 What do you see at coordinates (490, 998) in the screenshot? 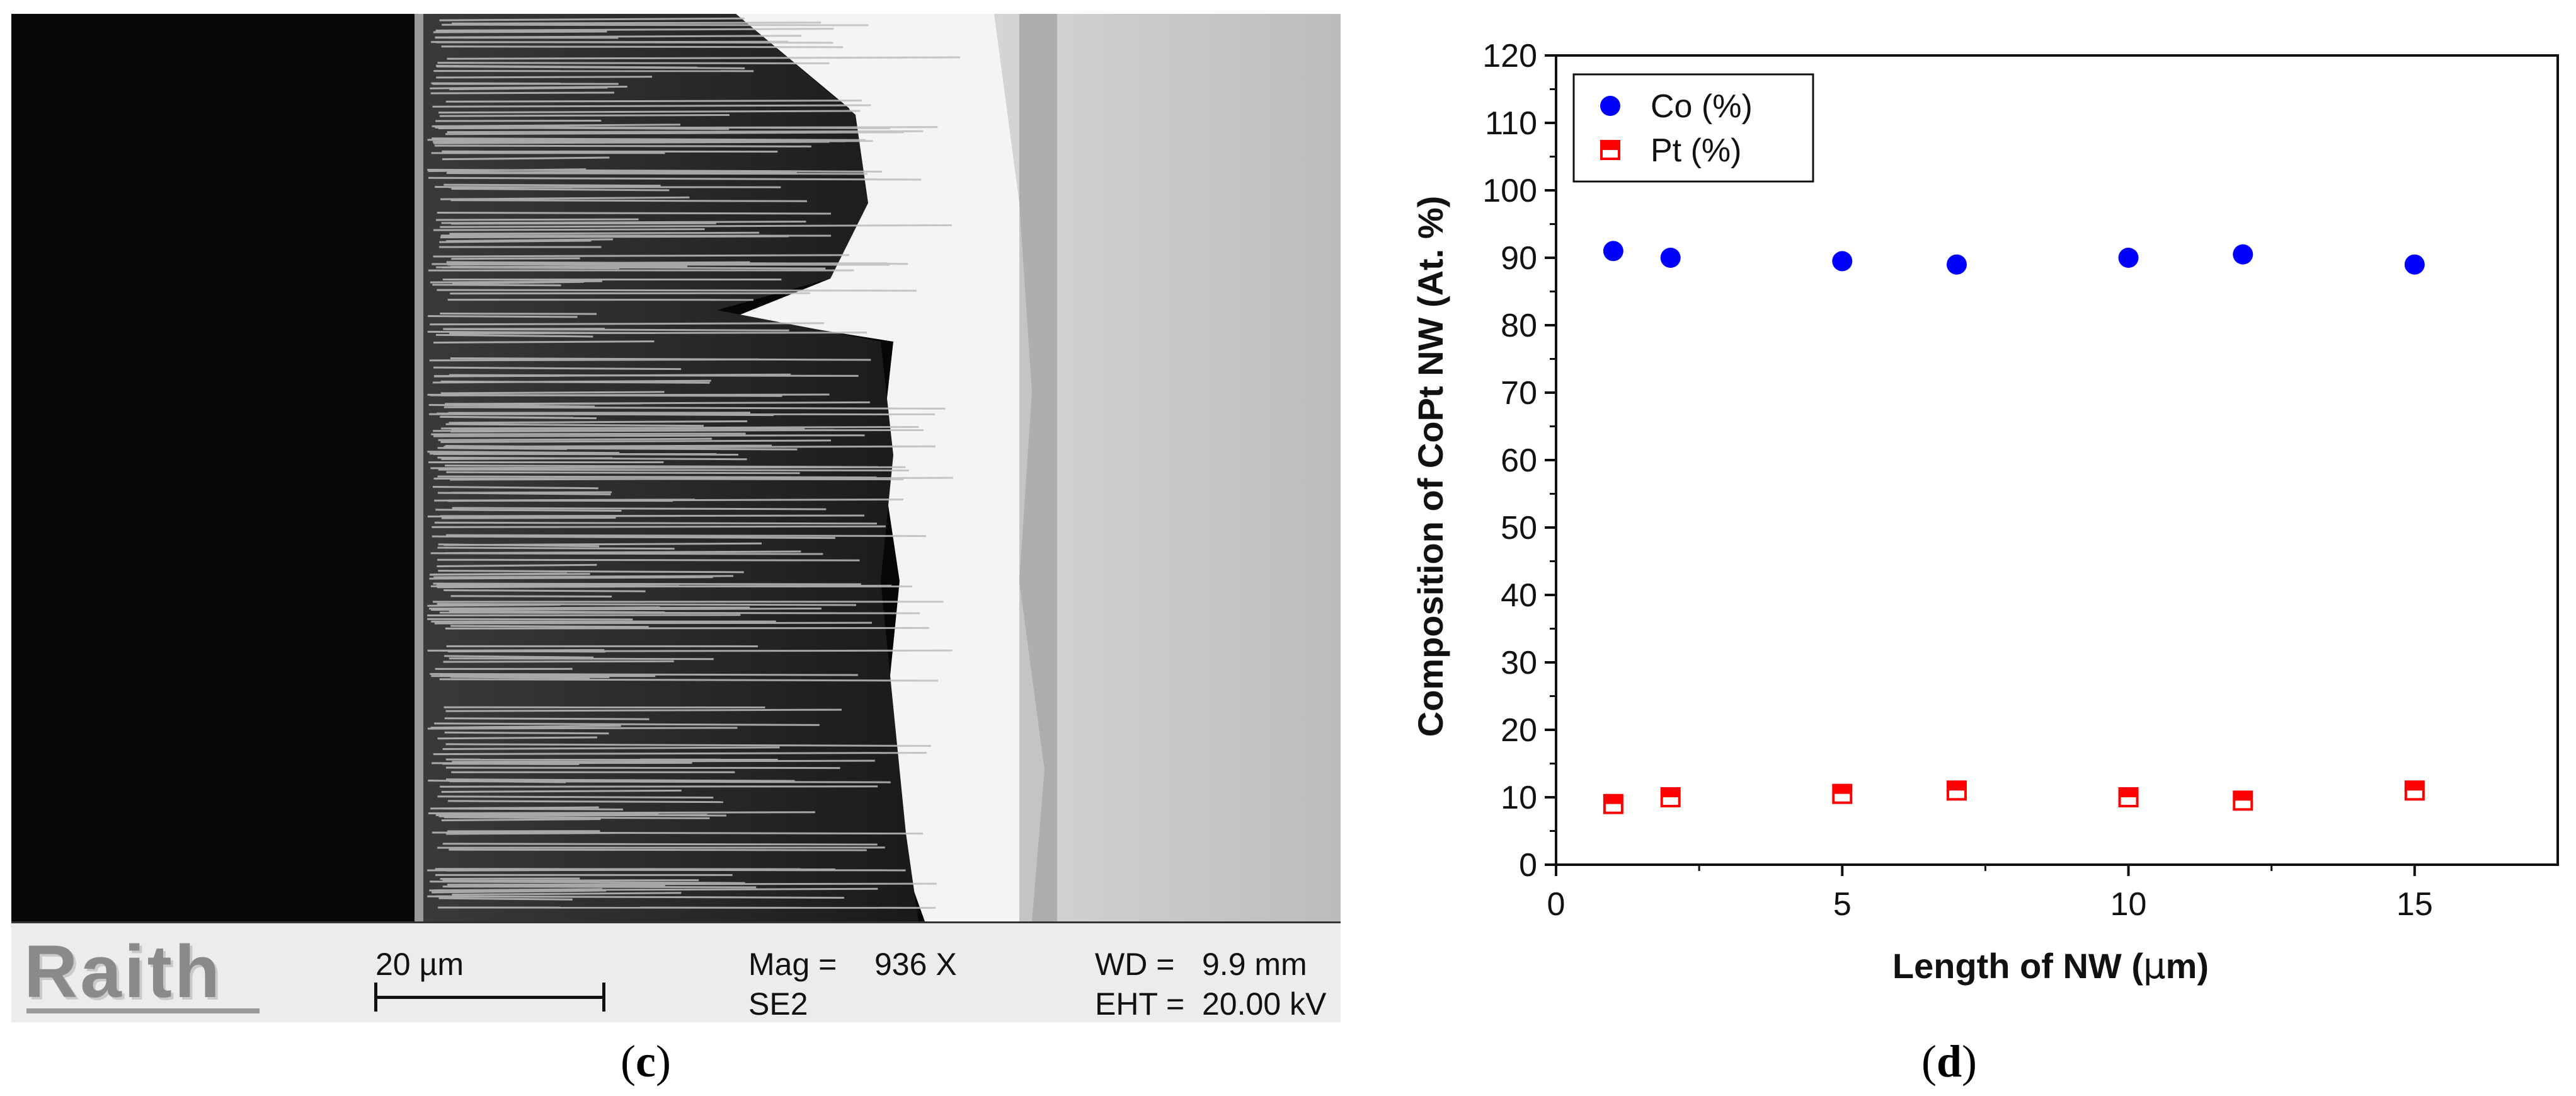
I see `scale-bar-line` at bounding box center [490, 998].